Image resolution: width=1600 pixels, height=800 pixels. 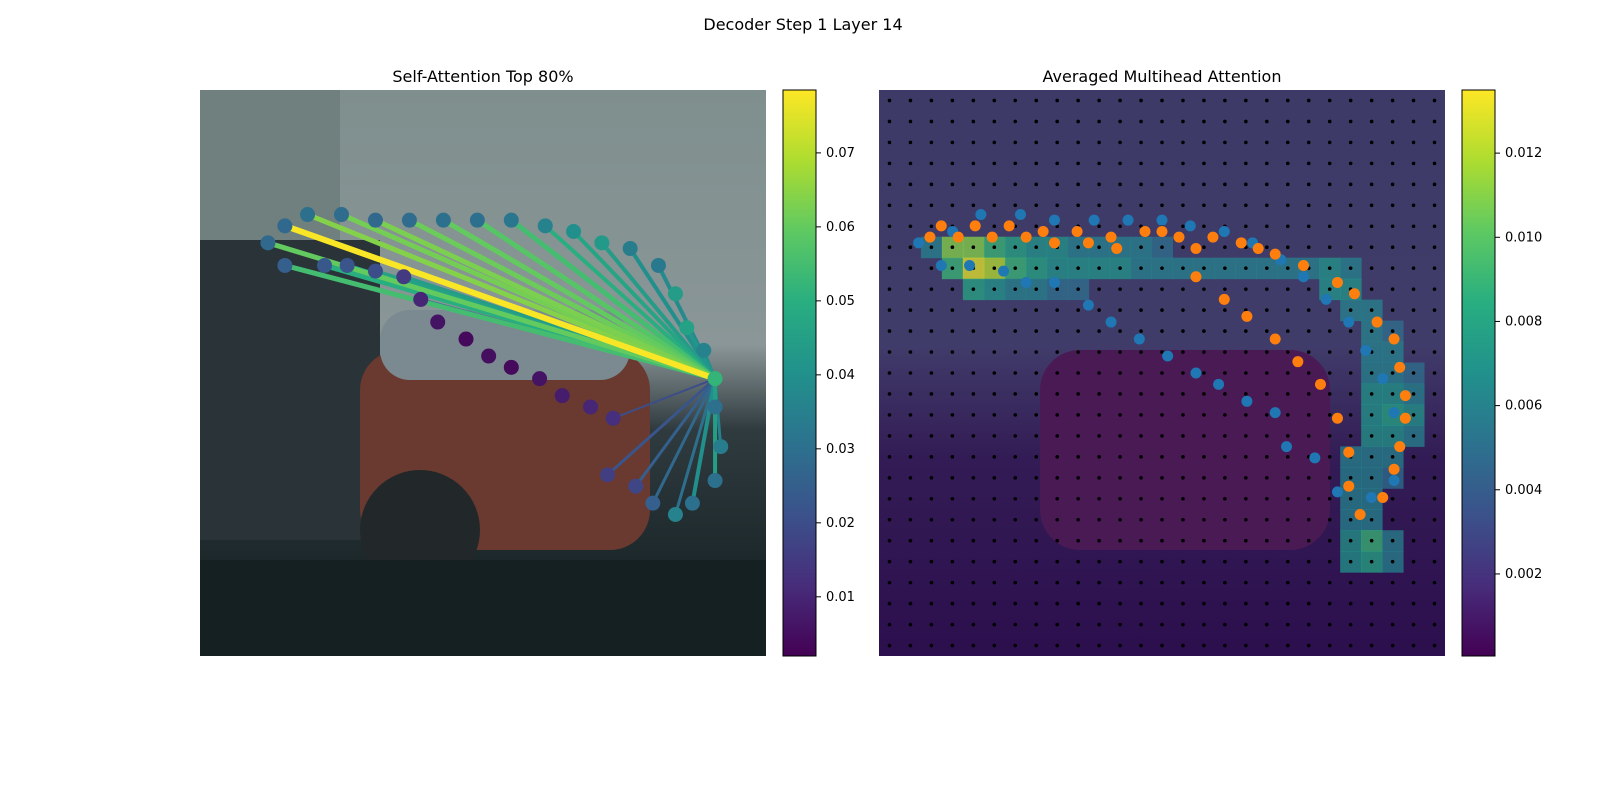 I want to click on right-colorbar-tick-label: 0.002, so click(x=1523, y=574).